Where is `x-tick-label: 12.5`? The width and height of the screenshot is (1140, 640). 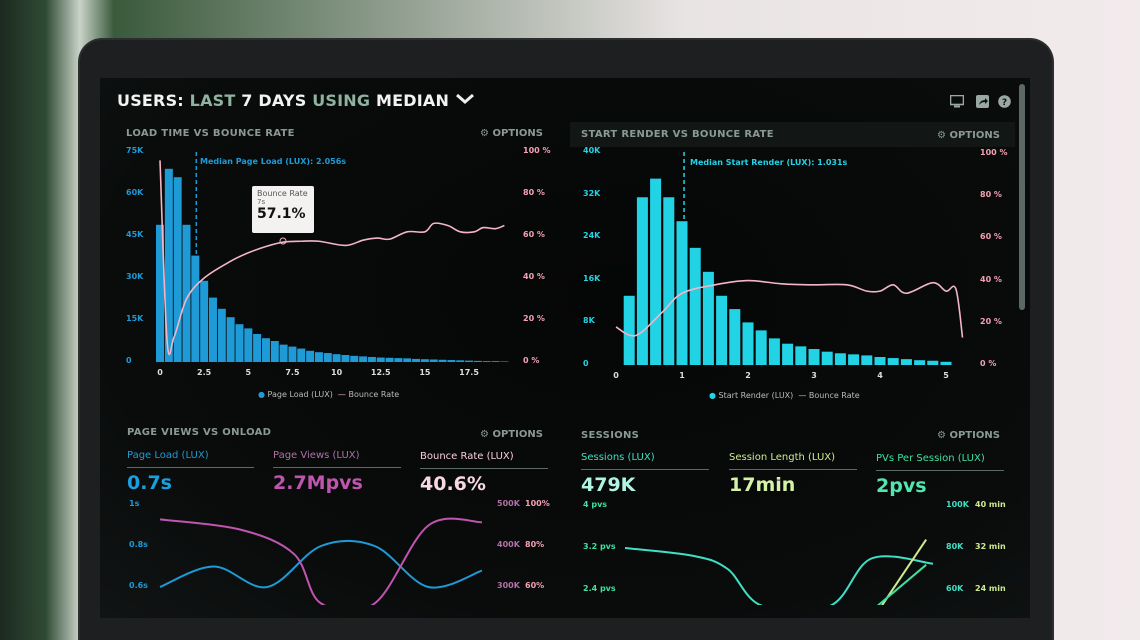 x-tick-label: 12.5 is located at coordinates (380, 372).